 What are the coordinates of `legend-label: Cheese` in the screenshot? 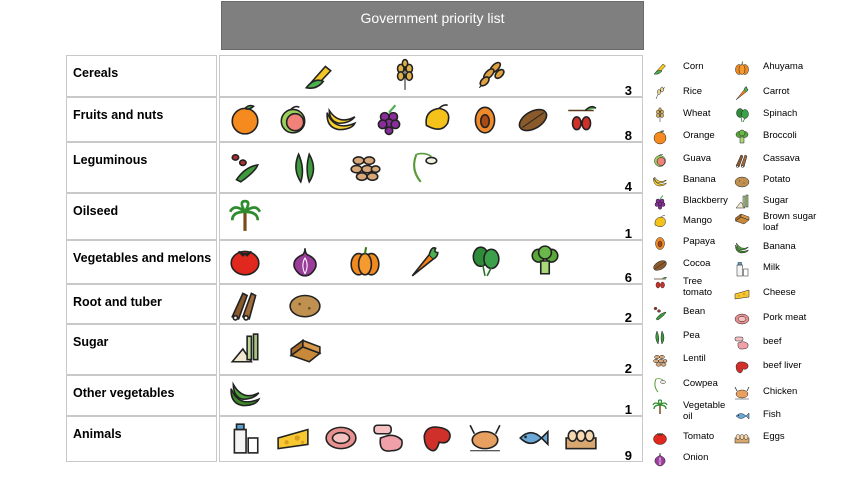 It's located at (779, 292).